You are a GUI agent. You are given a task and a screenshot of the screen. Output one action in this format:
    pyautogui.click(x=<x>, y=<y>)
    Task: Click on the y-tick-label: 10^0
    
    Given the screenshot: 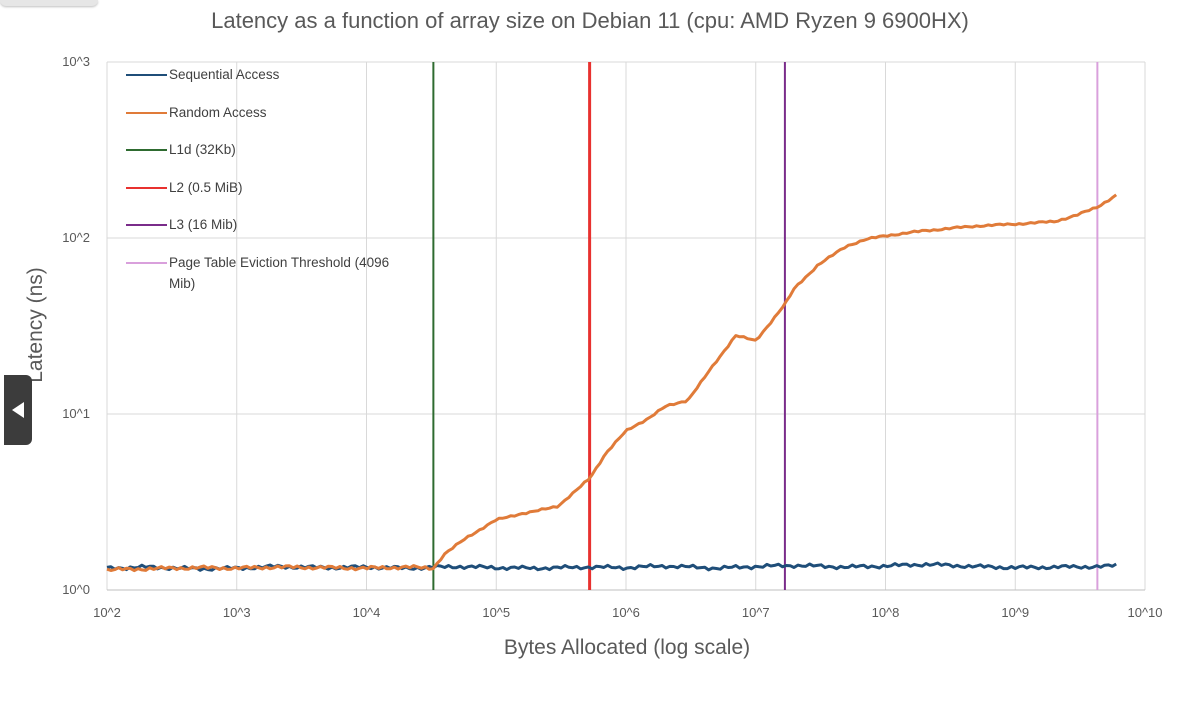 What is the action you would take?
    pyautogui.click(x=76, y=589)
    